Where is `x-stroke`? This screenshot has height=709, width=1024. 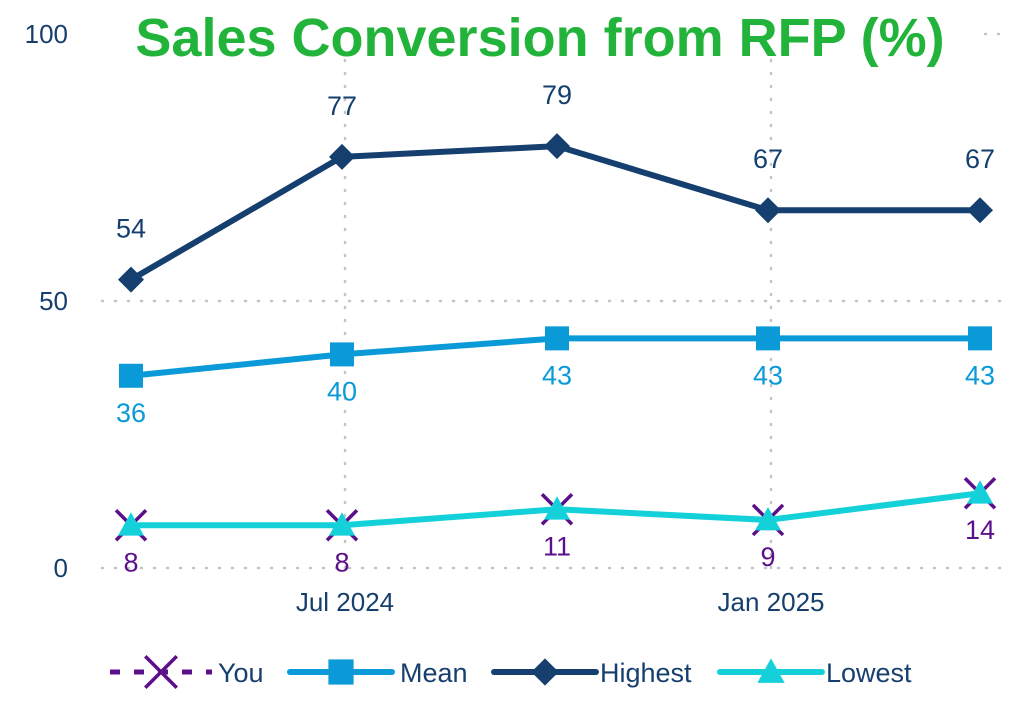
x-stroke is located at coordinates (161, 672).